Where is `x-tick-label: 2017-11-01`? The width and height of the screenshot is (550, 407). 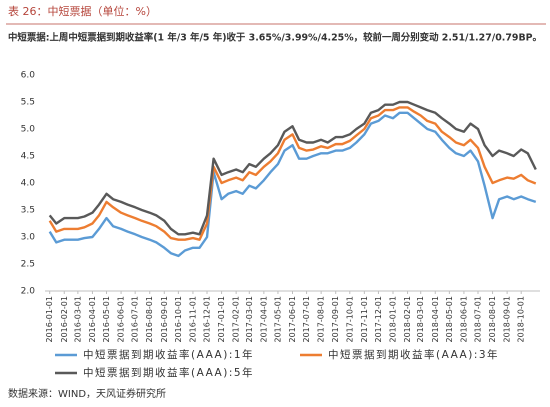 x-tick-label: 2017-11-01 is located at coordinates (364, 319).